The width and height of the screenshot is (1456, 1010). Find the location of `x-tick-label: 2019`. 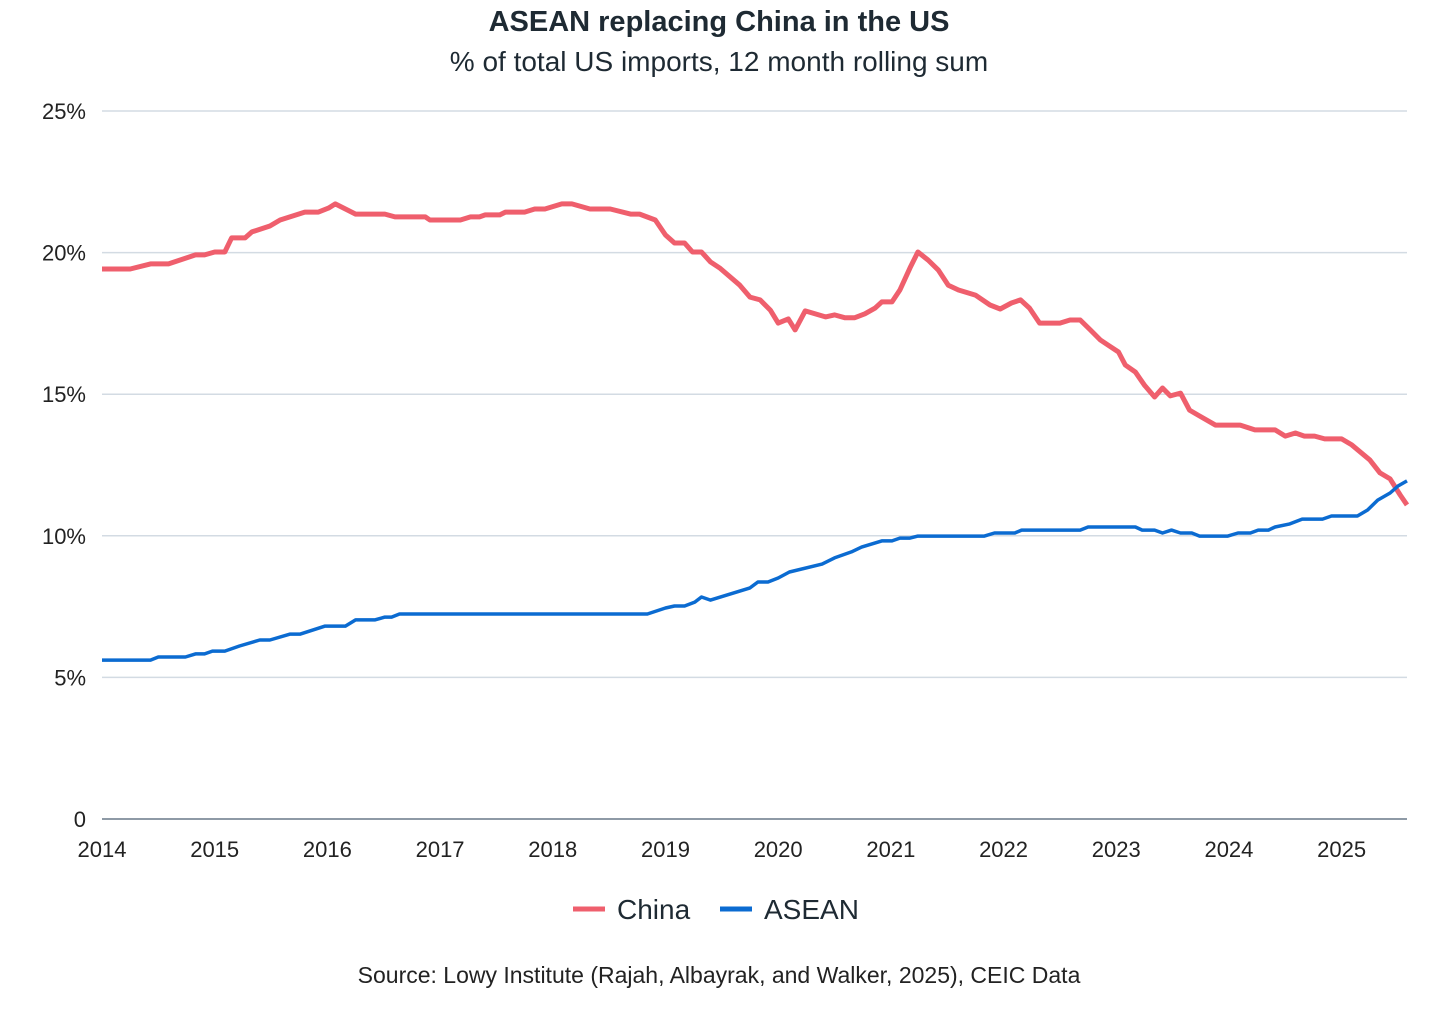

x-tick-label: 2019 is located at coordinates (665, 849).